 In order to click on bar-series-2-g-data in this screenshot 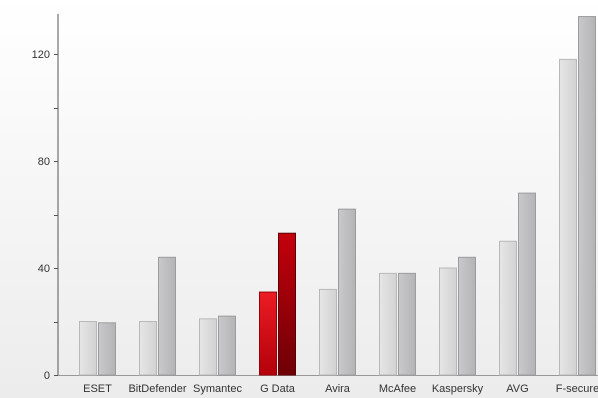, I will do `click(287, 304)`.